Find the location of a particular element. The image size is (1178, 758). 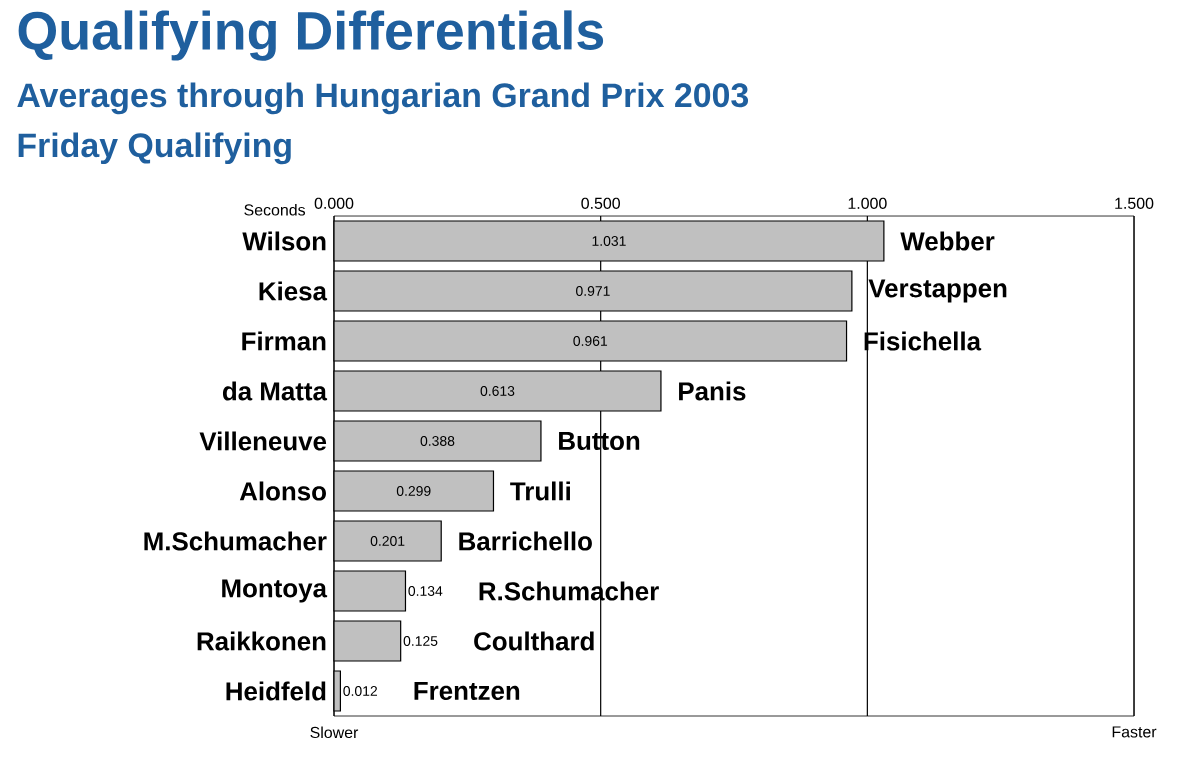

annotation: Trulli is located at coordinates (540, 491).